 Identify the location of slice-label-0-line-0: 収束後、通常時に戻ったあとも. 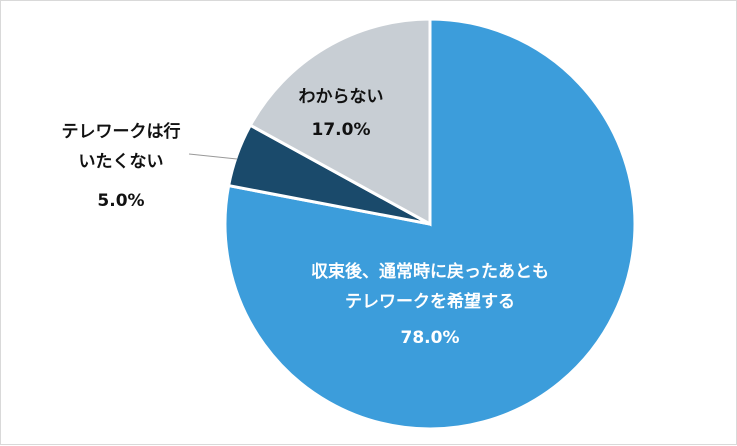
(430, 271).